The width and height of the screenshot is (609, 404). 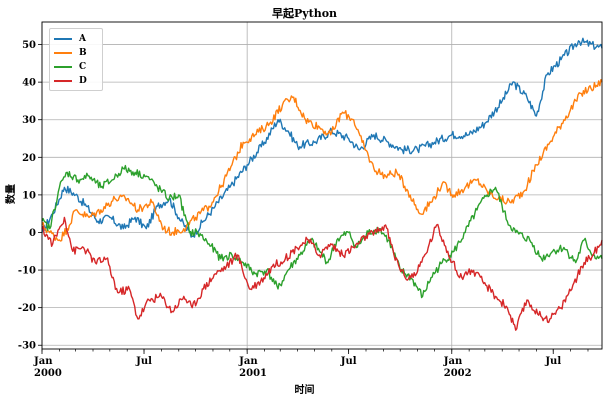 I want to click on x-tick-year-label: 2001, so click(x=253, y=373).